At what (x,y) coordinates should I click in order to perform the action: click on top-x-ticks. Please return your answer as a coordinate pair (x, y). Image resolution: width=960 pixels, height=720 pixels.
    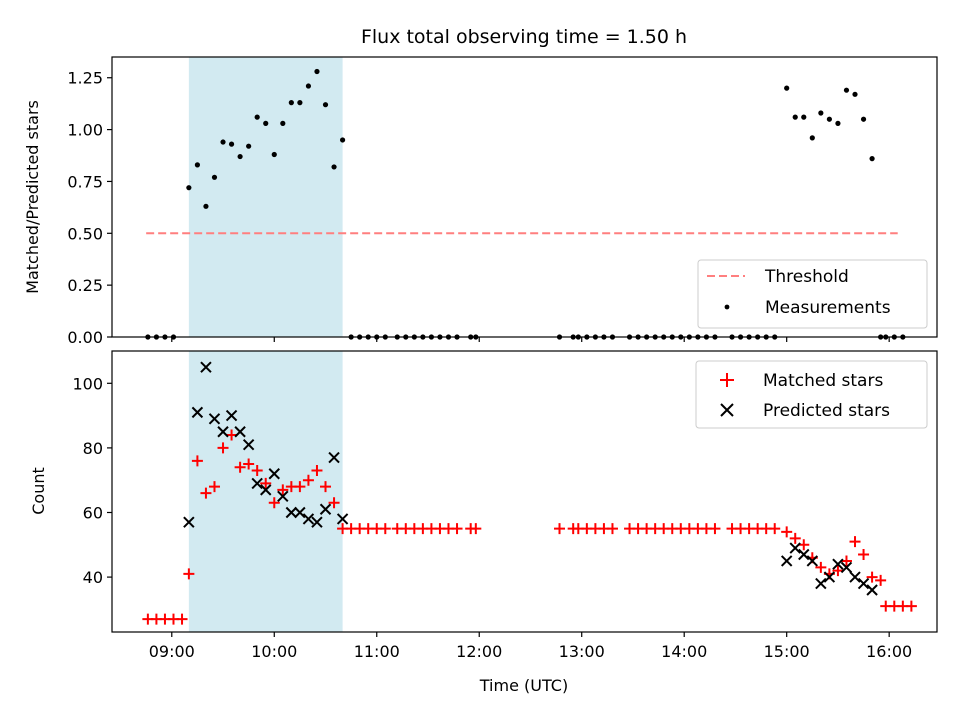
    Looking at the image, I should click on (530, 339).